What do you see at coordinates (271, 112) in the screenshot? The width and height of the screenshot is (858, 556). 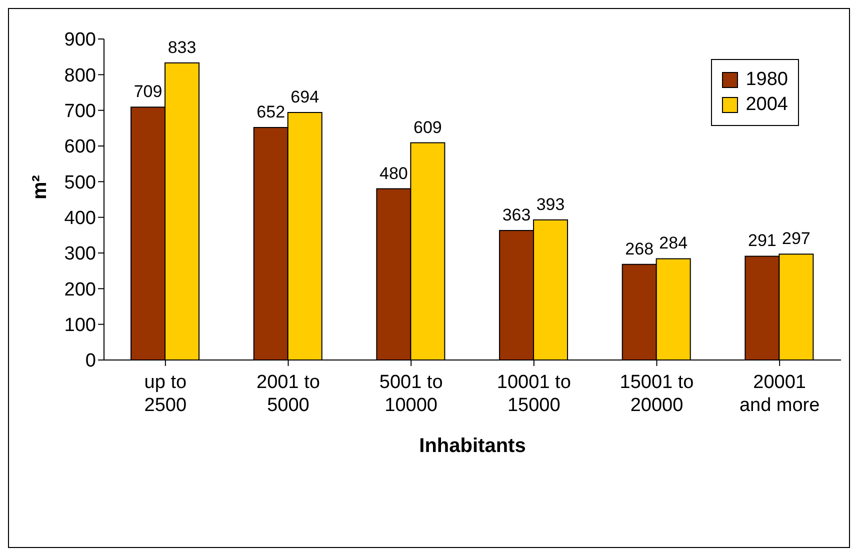 I see `data-label: 652` at bounding box center [271, 112].